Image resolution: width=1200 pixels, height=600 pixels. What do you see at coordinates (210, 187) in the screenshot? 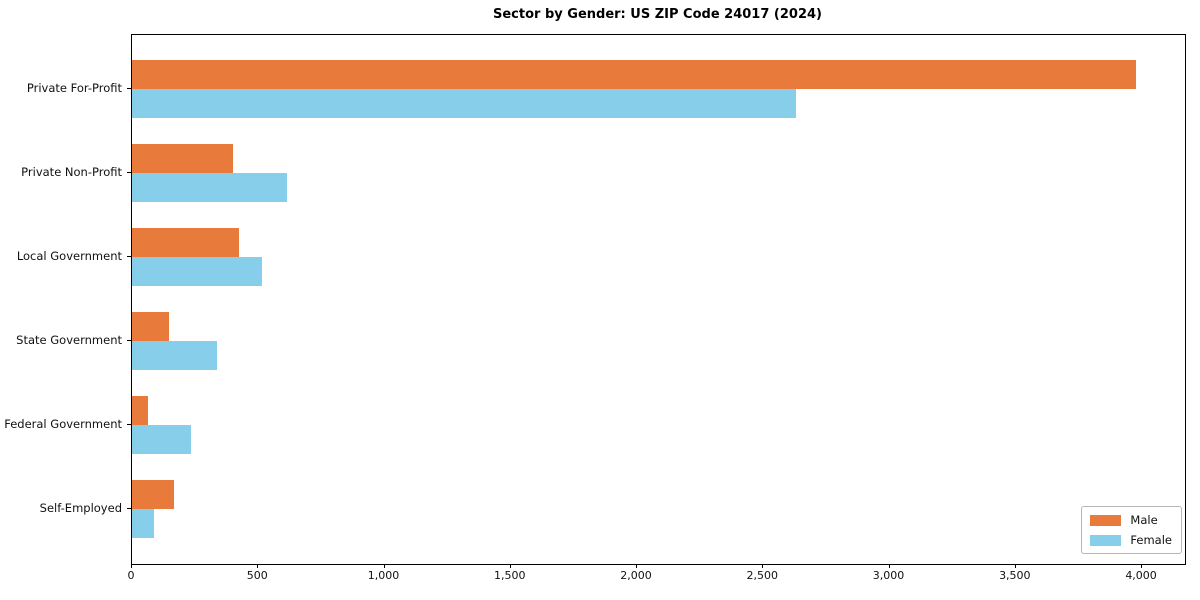
I see `bar-female-private-non-profit` at bounding box center [210, 187].